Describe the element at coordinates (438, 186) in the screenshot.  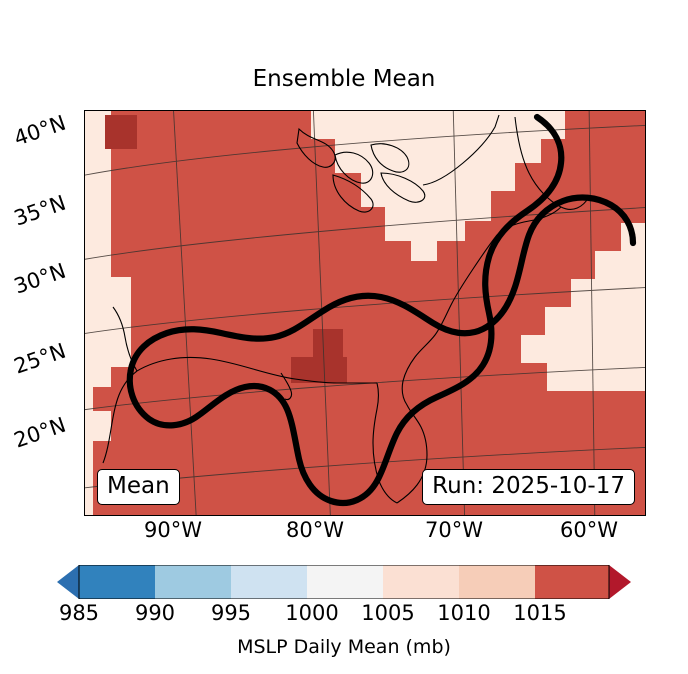
I see `shading-light-notch-north` at that location.